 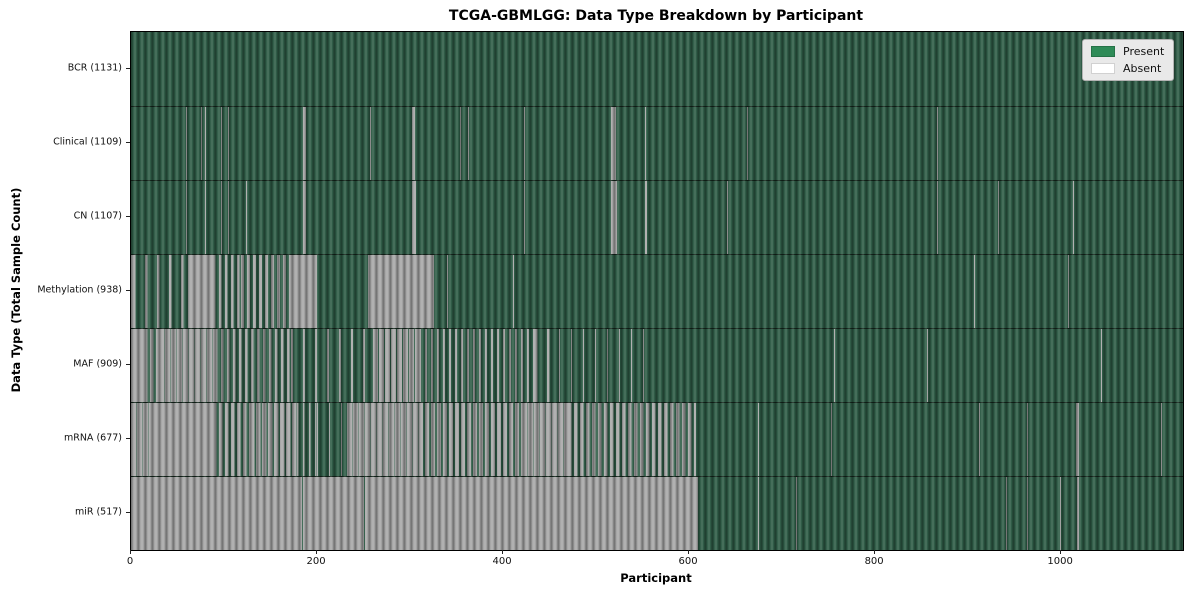 What do you see at coordinates (98, 512) in the screenshot?
I see `y-tick-label-miR: miR (517)` at bounding box center [98, 512].